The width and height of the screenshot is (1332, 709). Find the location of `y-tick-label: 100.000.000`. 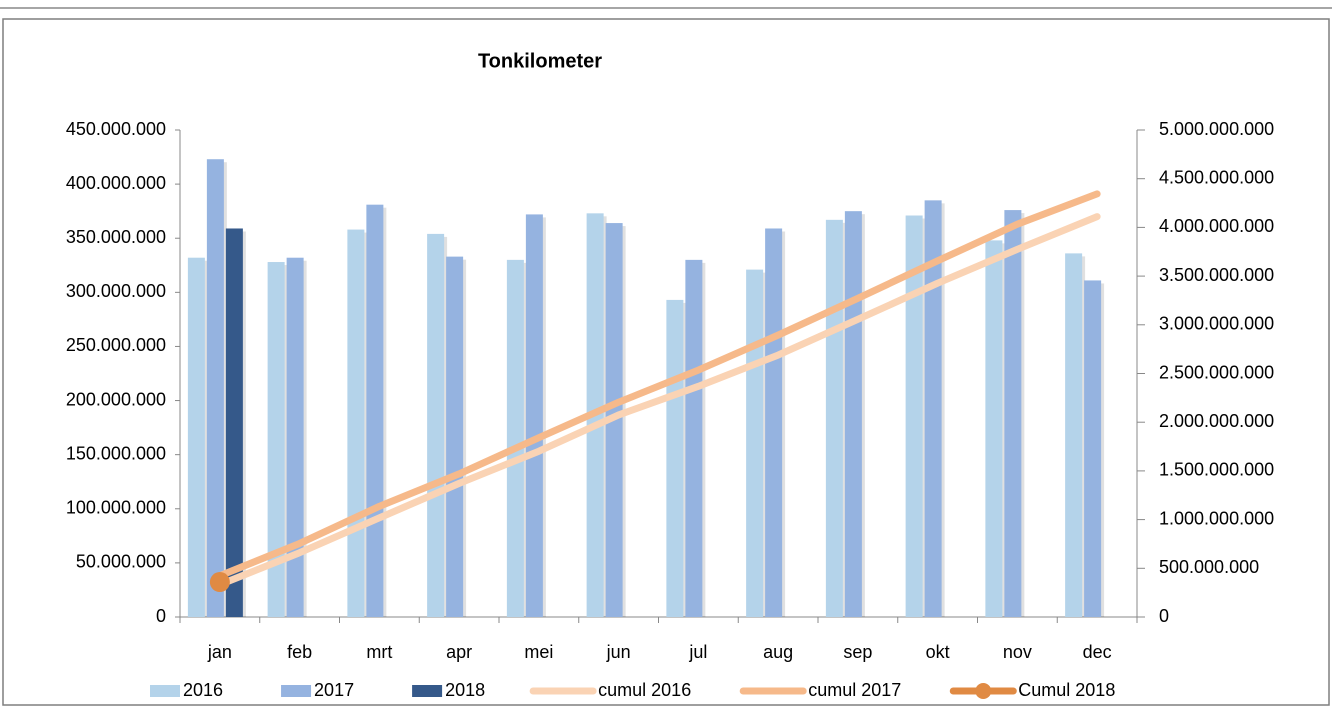

y-tick-label: 100.000.000 is located at coordinates (116, 508).